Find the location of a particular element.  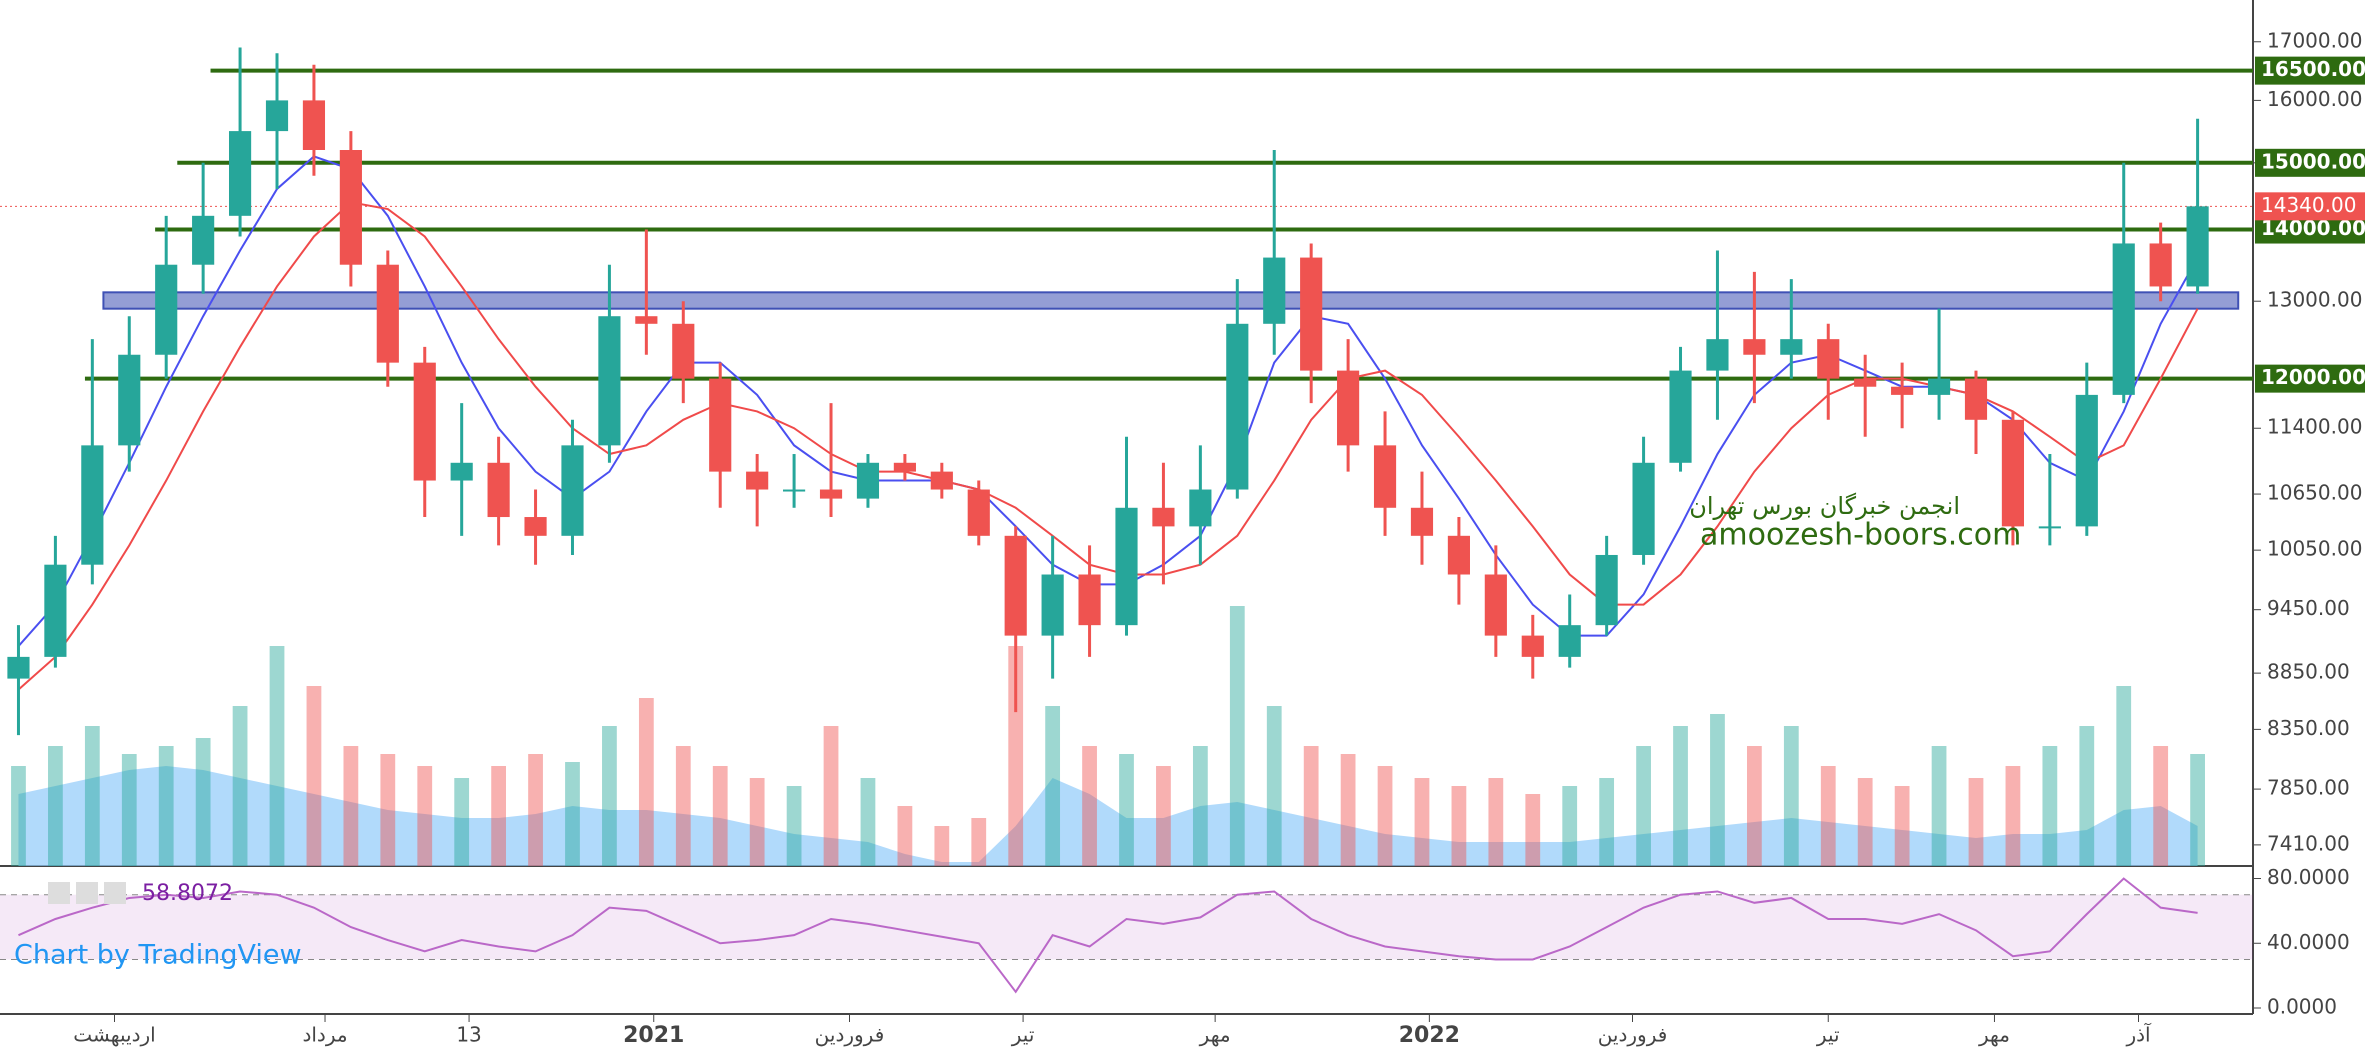

rsi-tick-label: 0.0000 is located at coordinates (2302, 1007).